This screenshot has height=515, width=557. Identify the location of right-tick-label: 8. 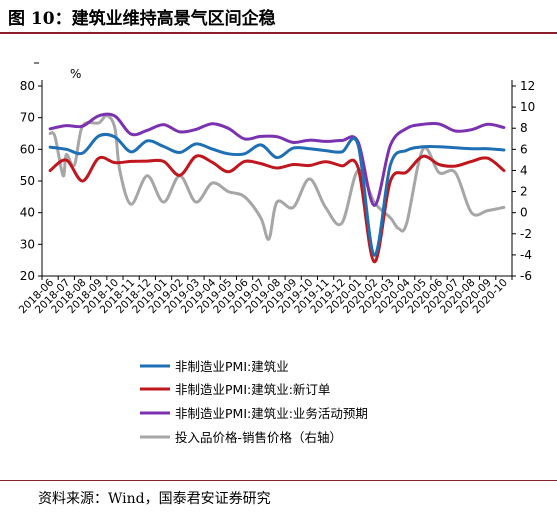
(524, 128).